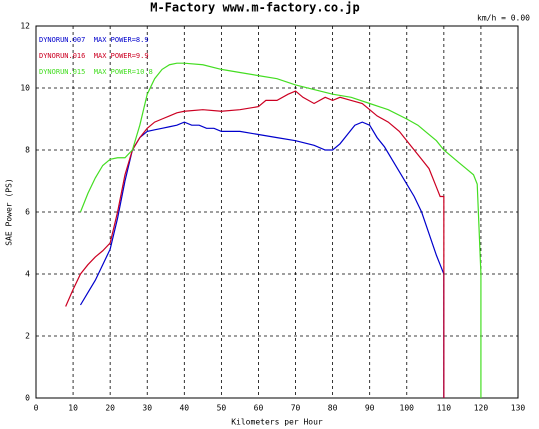 The height and width of the screenshot is (429, 539). Describe the element at coordinates (259, 408) in the screenshot. I see `x-tick-label: 60` at that location.